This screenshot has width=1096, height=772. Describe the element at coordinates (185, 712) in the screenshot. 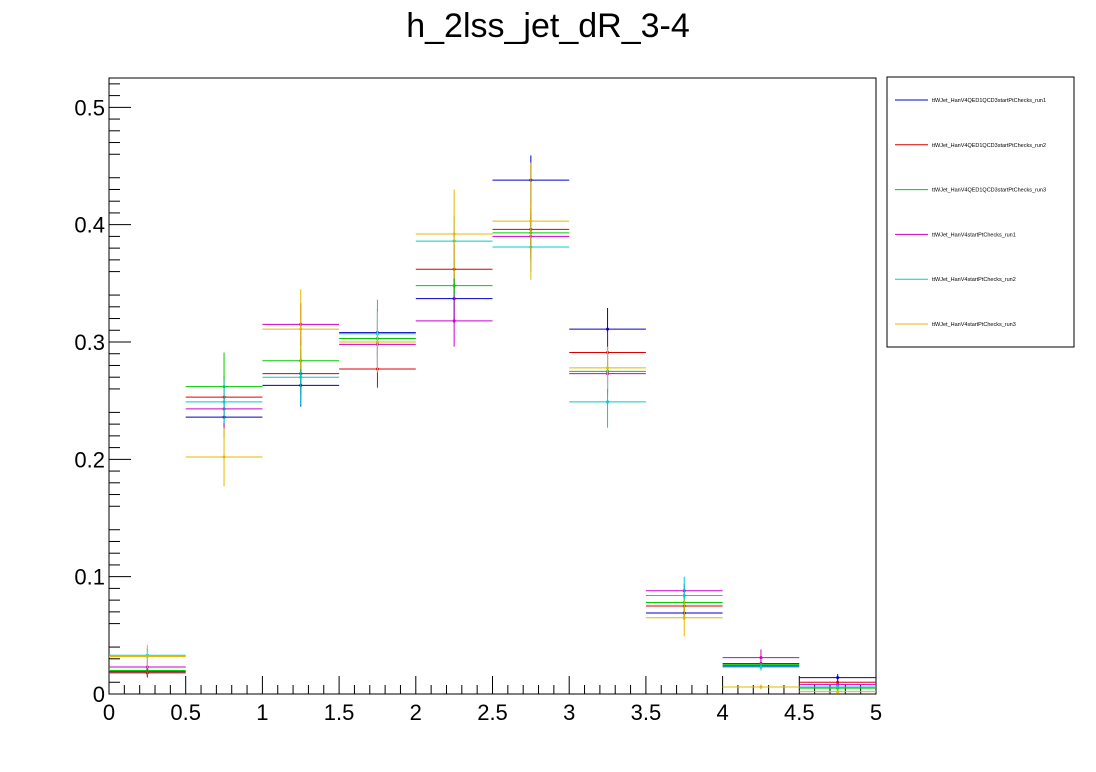

I see `x-tick-label: 0.5` at that location.